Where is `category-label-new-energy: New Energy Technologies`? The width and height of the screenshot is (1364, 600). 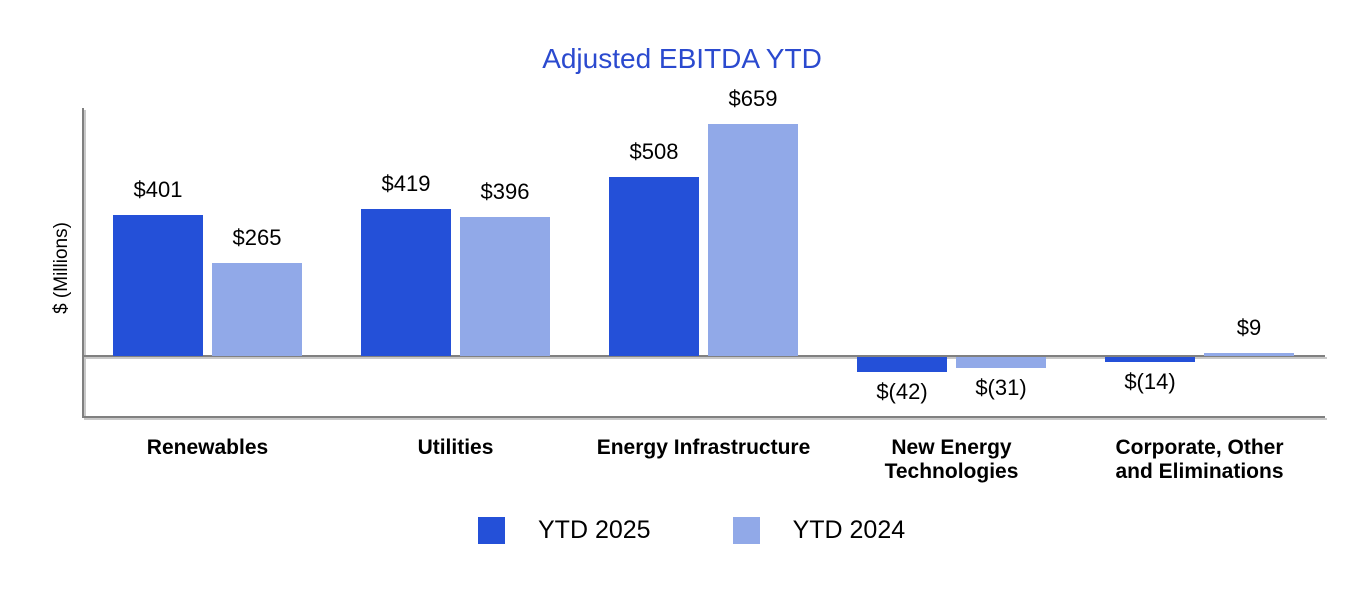 category-label-new-energy: New Energy Technologies is located at coordinates (951, 459).